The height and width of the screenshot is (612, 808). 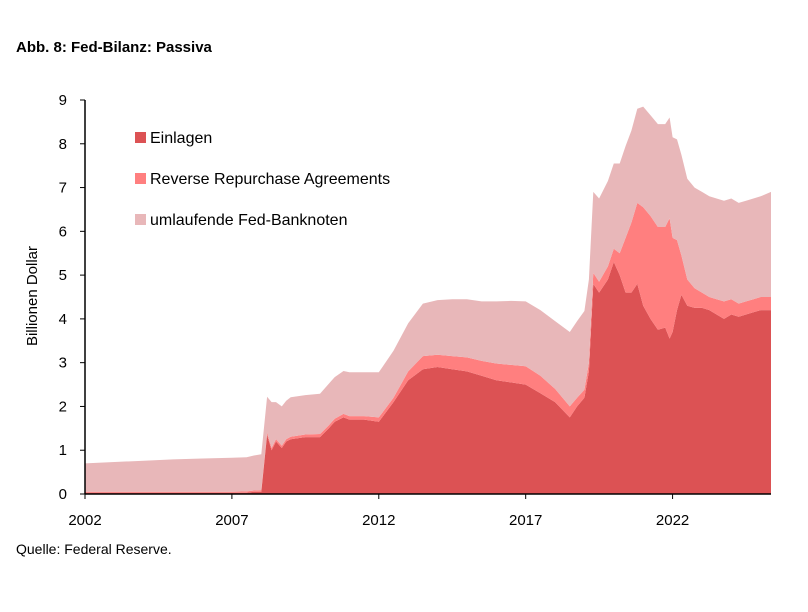 What do you see at coordinates (63, 231) in the screenshot?
I see `y-tick-label: 6` at bounding box center [63, 231].